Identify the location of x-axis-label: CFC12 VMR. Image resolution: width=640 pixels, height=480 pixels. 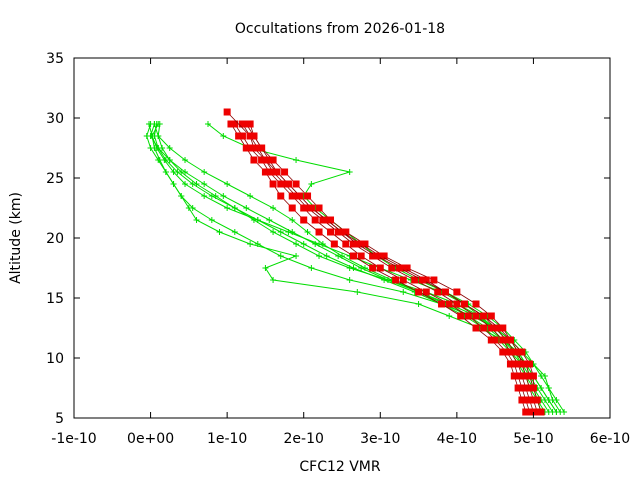
(340, 467).